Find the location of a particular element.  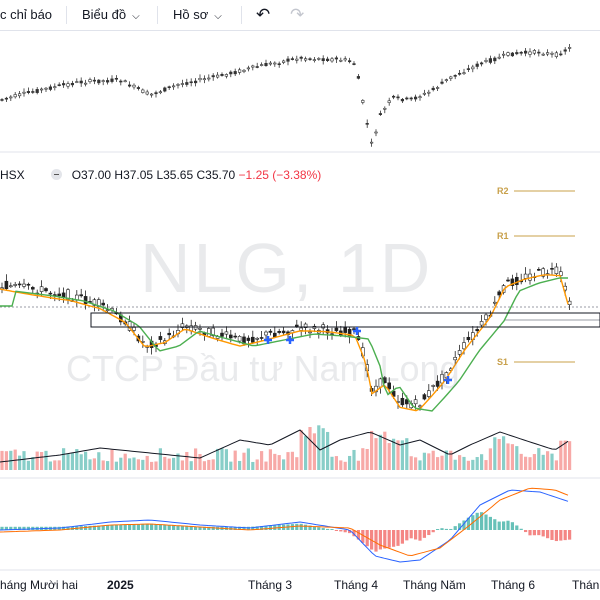

profile-label: Hồ sơ is located at coordinates (191, 14).